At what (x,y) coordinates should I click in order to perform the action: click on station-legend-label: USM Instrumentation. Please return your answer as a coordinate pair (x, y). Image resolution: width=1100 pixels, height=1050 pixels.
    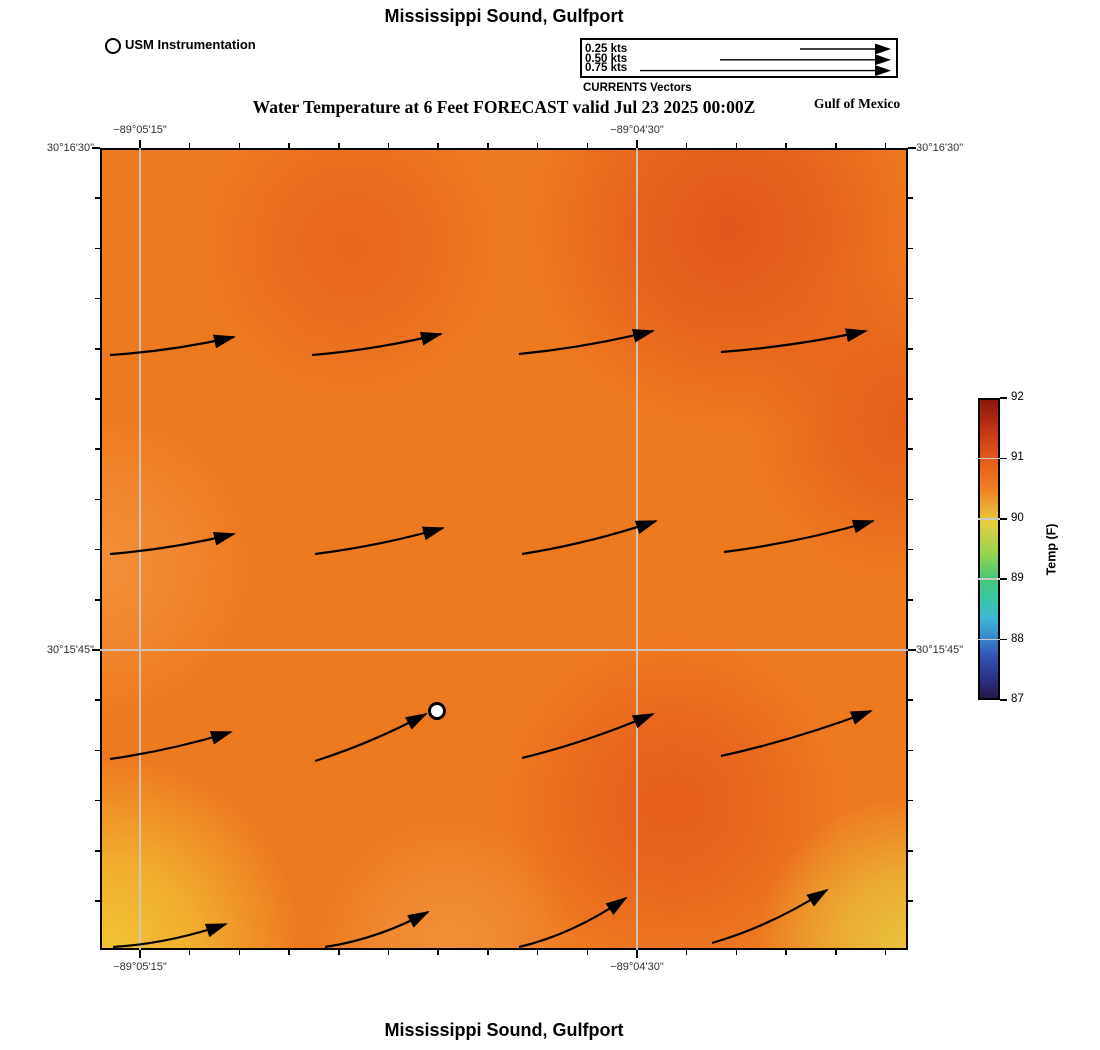
    Looking at the image, I should click on (190, 44).